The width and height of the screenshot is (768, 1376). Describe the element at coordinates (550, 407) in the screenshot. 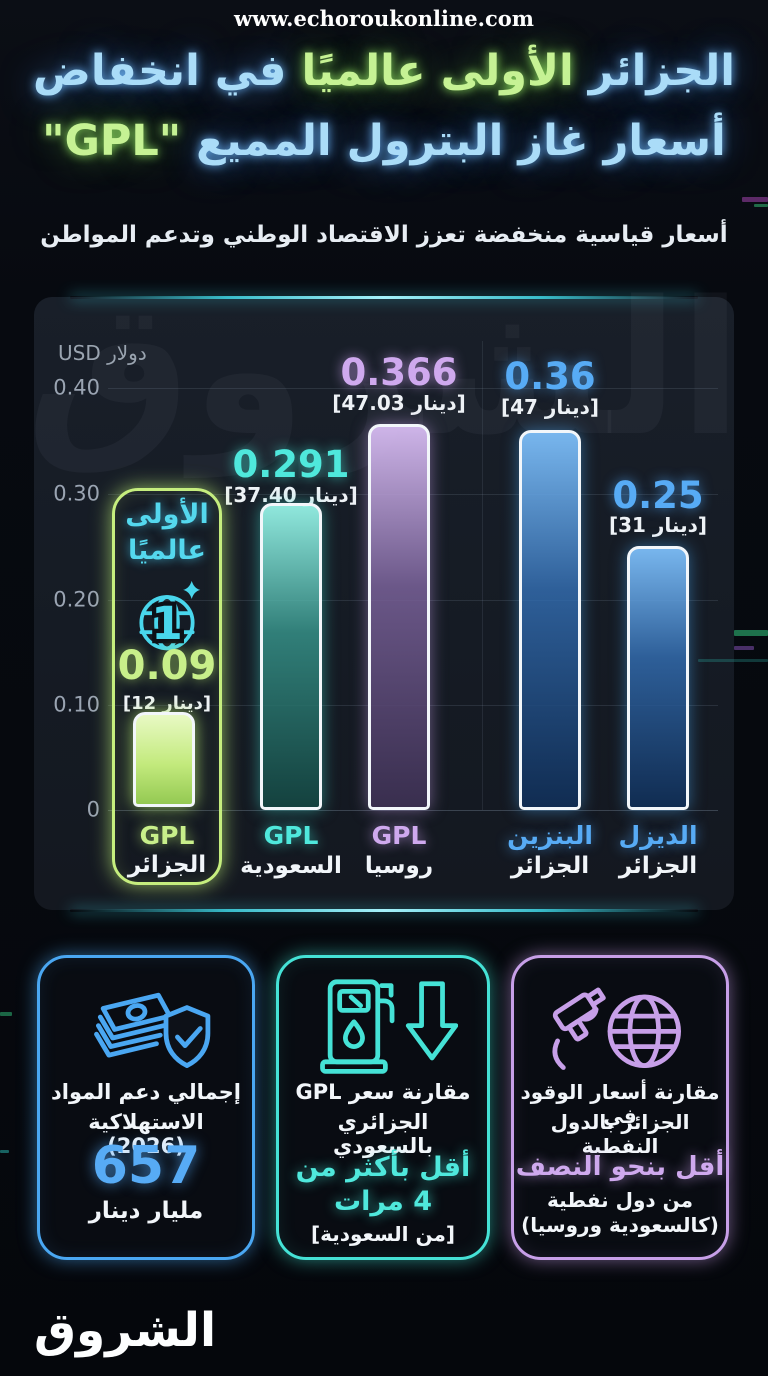

I see `bar-value-dinar: [47 دينار]` at that location.